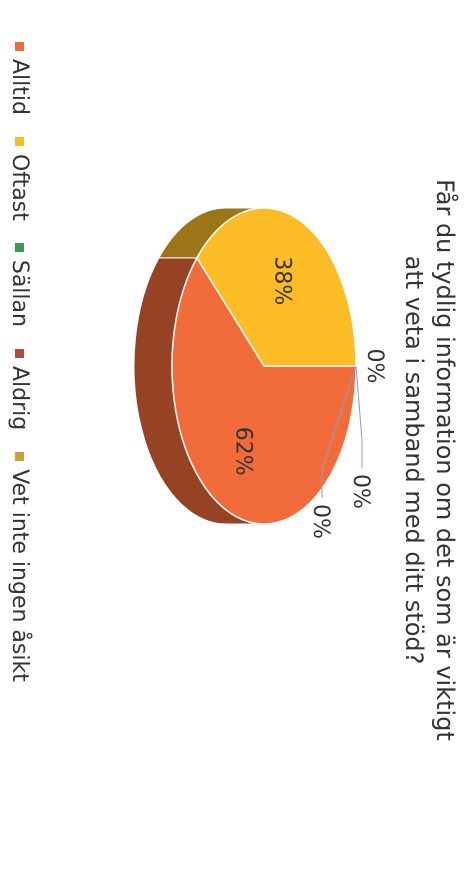 Image resolution: width=466 pixels, height=884 pixels. I want to click on legend-swatch-alltid, so click(19, 46).